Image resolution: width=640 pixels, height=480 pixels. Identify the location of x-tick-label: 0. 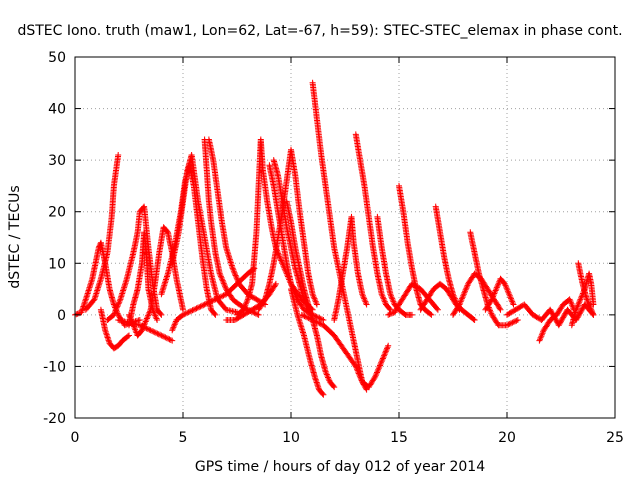
(75, 438).